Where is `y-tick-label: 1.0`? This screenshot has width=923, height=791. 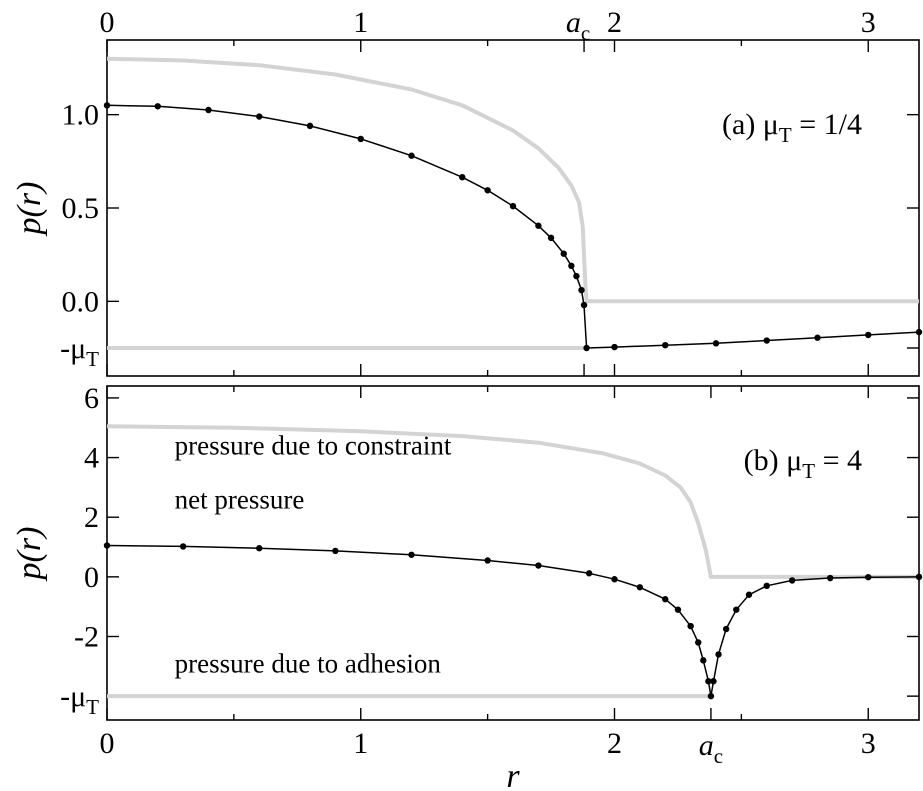
y-tick-label: 1.0 is located at coordinates (81, 115).